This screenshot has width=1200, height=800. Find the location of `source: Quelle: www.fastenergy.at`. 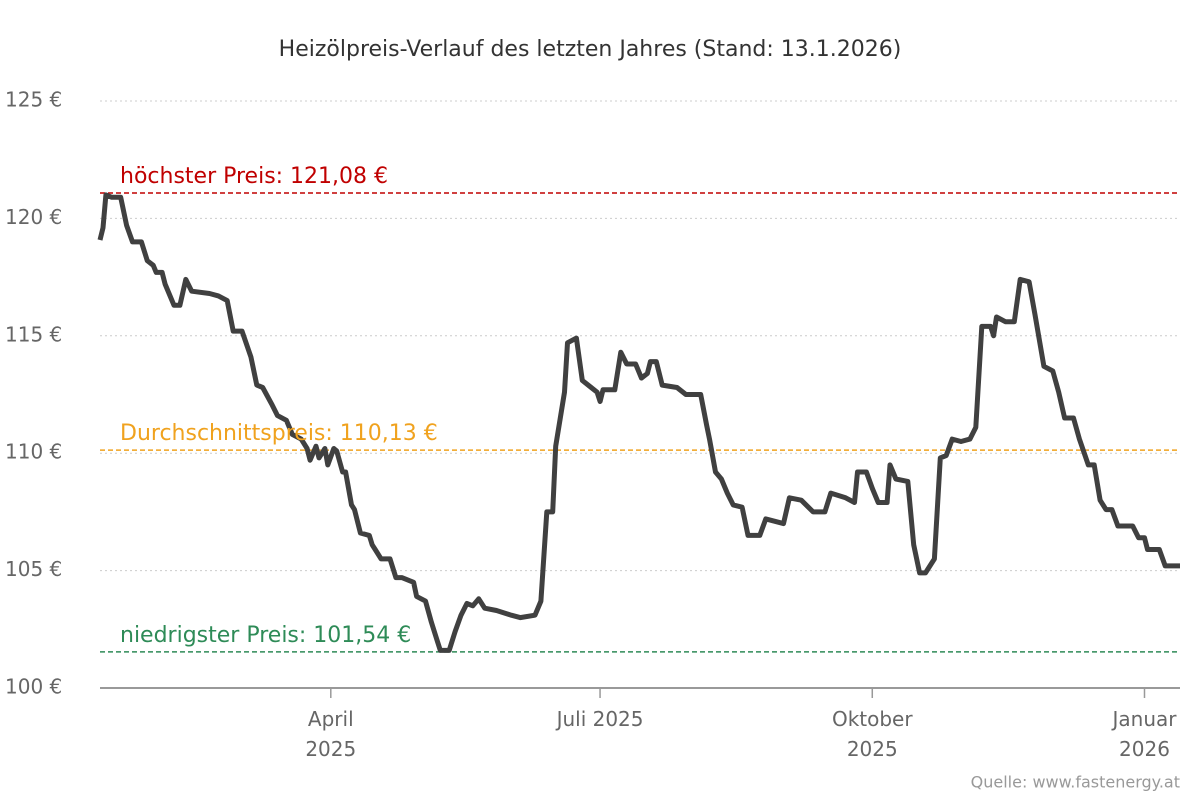

source: Quelle: www.fastenergy.at is located at coordinates (1075, 782).